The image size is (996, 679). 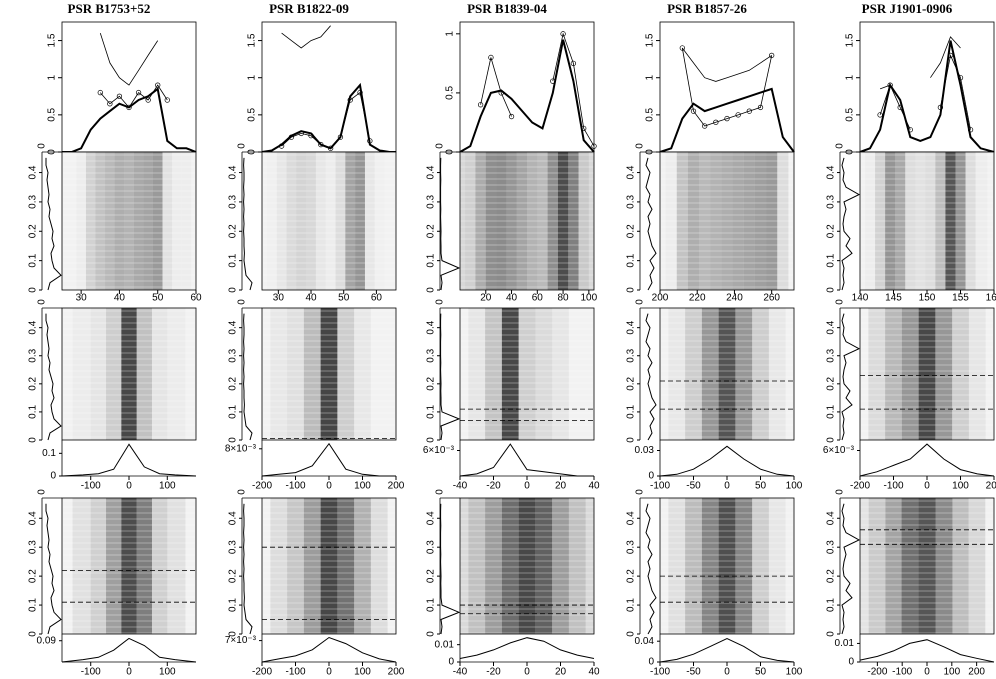 What do you see at coordinates (241, 640) in the screenshot?
I see `y-tick-label: 7×10⁻³` at bounding box center [241, 640].